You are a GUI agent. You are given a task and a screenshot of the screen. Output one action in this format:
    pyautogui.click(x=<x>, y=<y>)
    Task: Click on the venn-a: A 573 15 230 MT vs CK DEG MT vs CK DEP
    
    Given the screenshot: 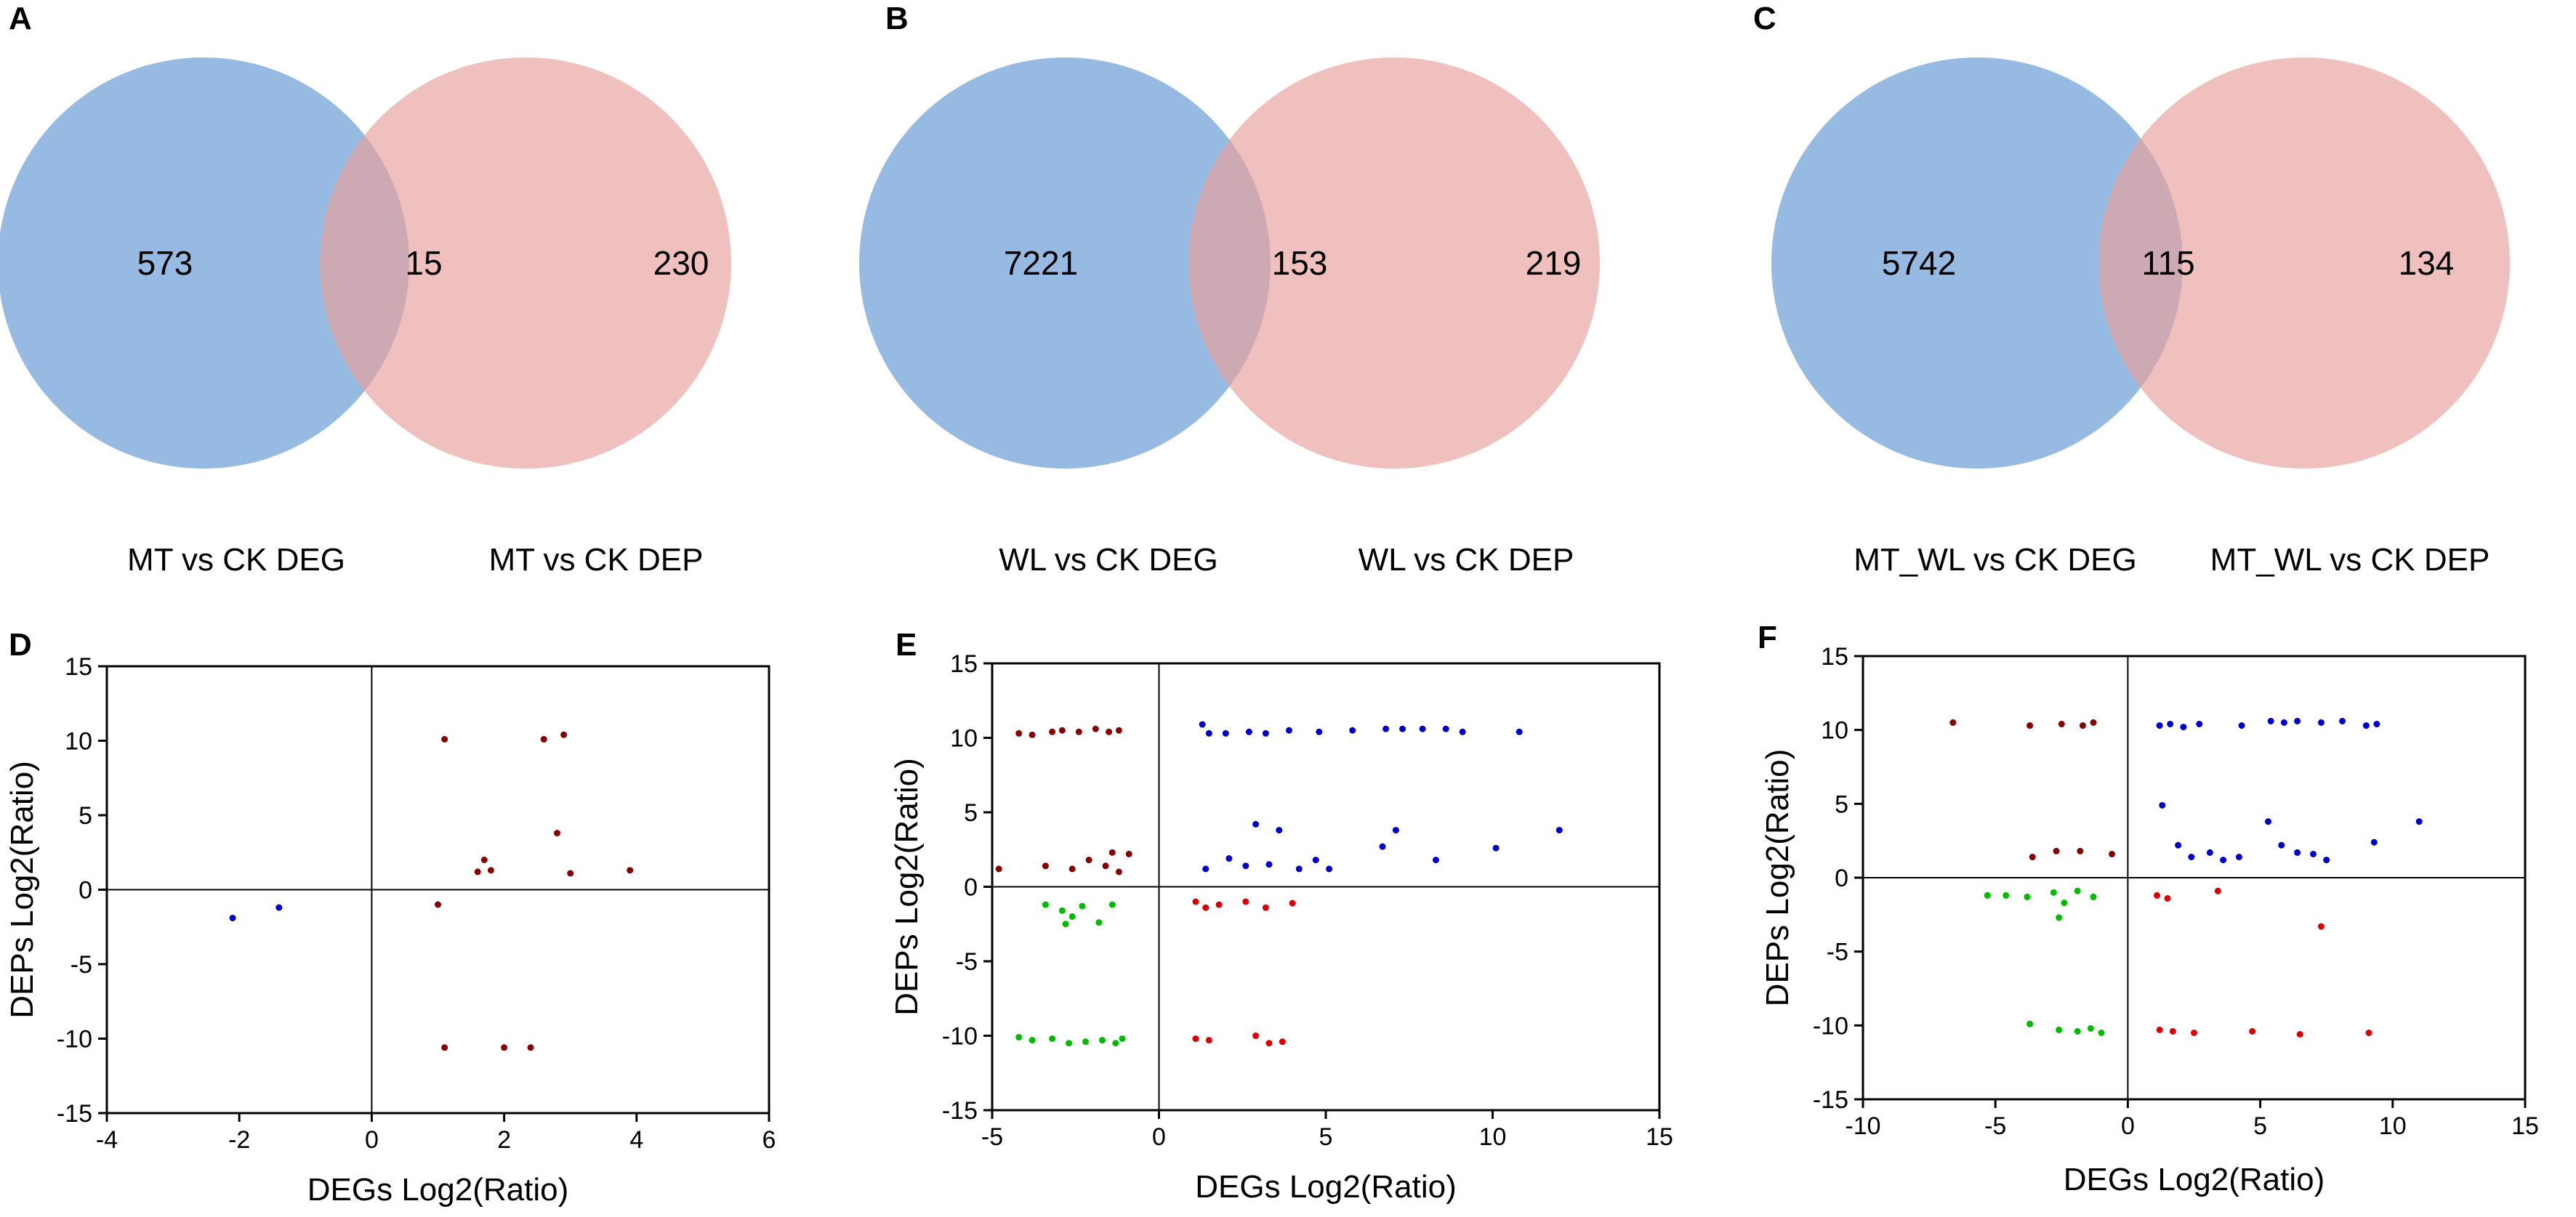 What is the action you would take?
    pyautogui.click(x=365, y=290)
    